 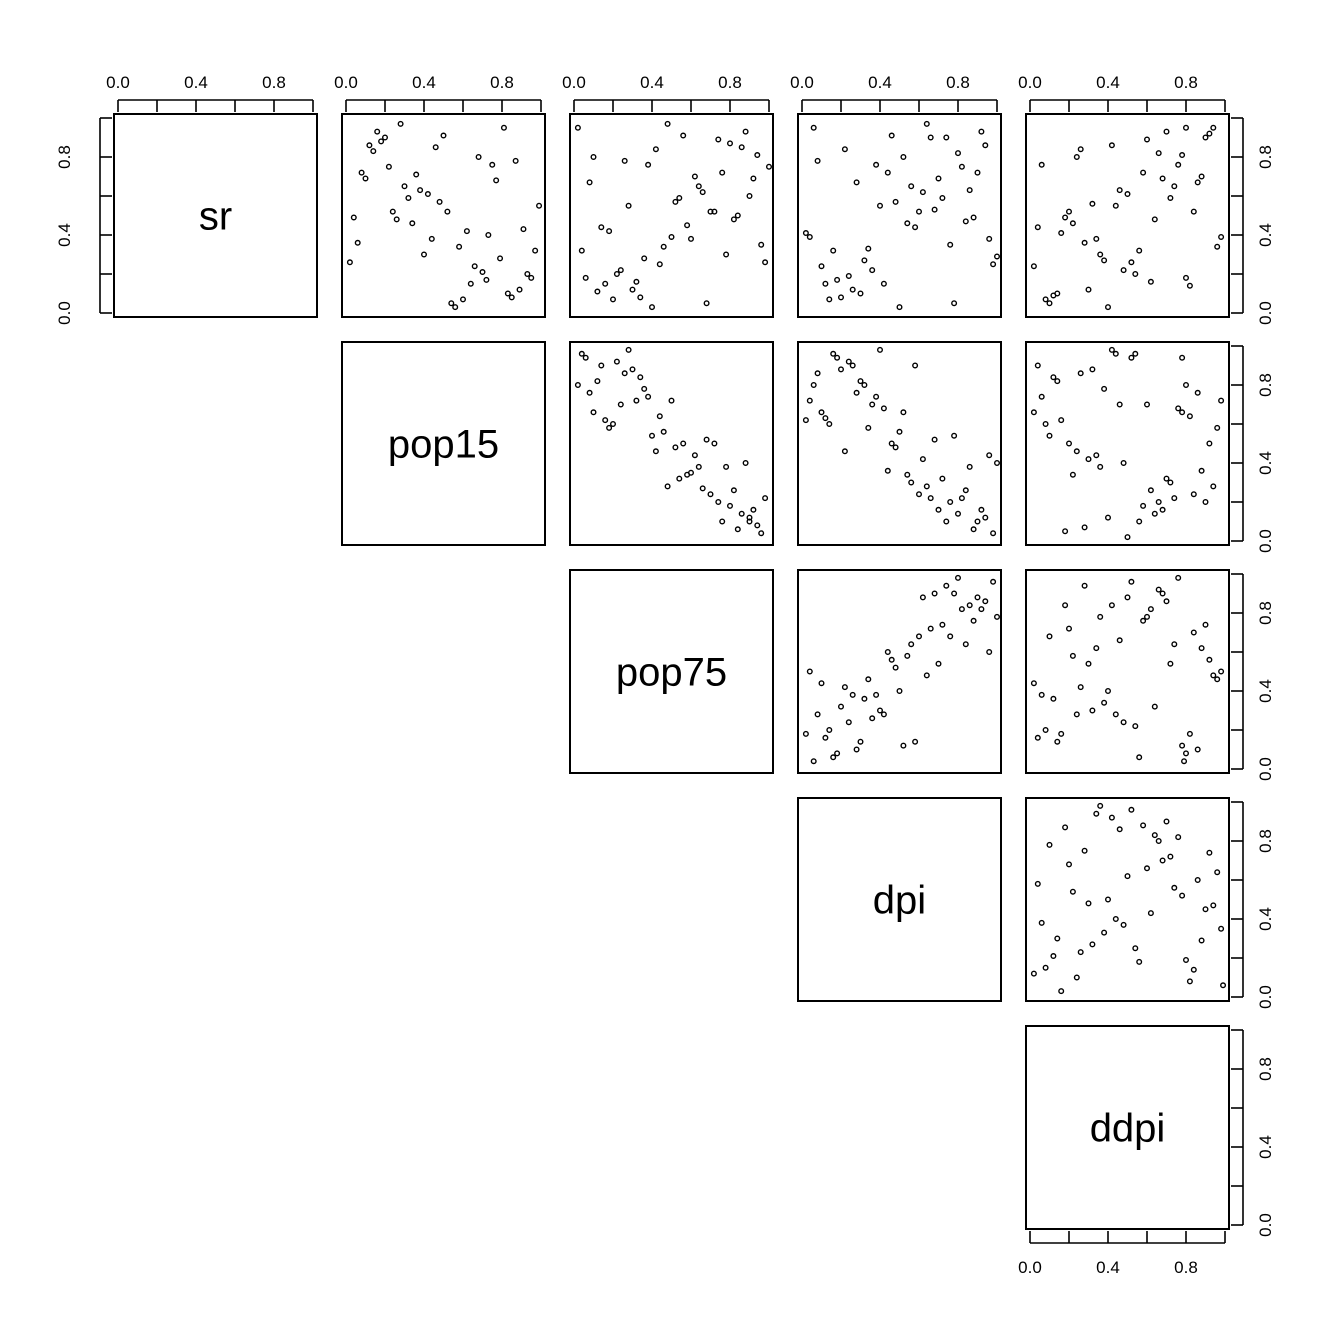 What do you see at coordinates (502, 82) in the screenshot?
I see `top-tick-label: 0.8` at bounding box center [502, 82].